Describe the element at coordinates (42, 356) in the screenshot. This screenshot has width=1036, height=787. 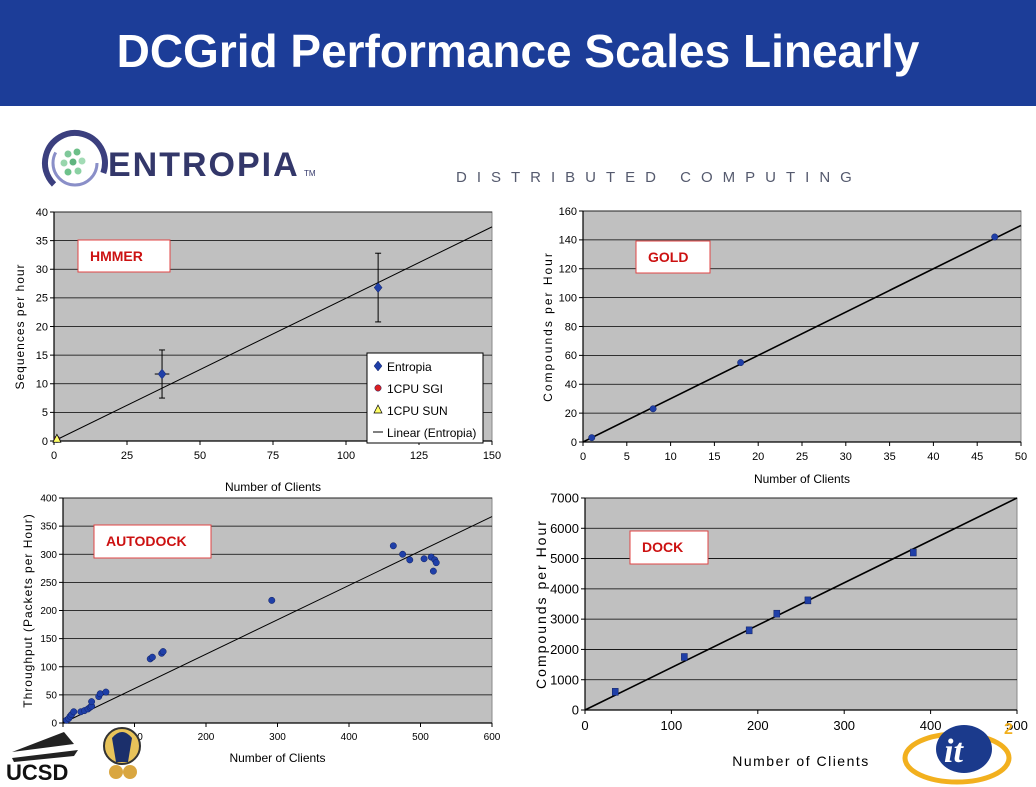
I see `y-tick-label: 15` at that location.